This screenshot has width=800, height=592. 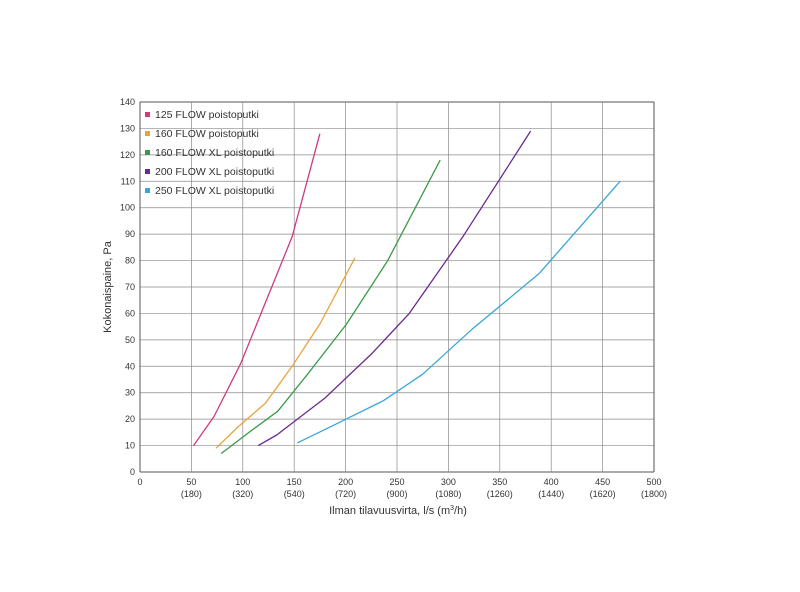 I want to click on x-tick-secondary-label: (320), so click(x=242, y=494).